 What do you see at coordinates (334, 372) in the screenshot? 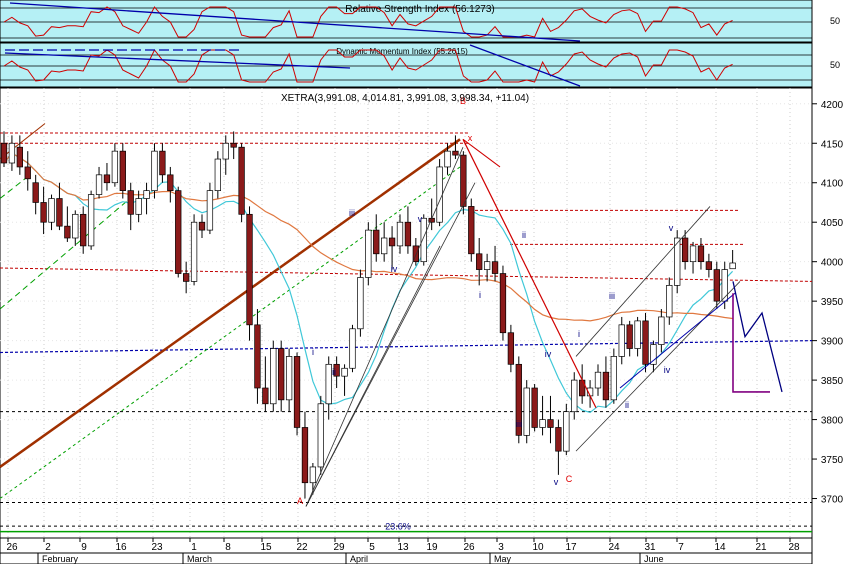
I see `wave-label: ii` at bounding box center [334, 372].